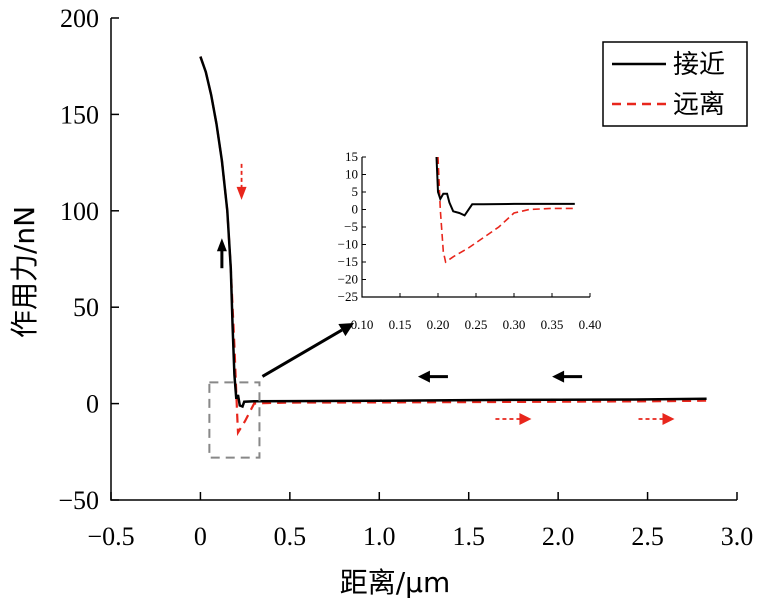 The image size is (761, 605). Describe the element at coordinates (468, 536) in the screenshot. I see `x-tick-label: 1.5` at that location.